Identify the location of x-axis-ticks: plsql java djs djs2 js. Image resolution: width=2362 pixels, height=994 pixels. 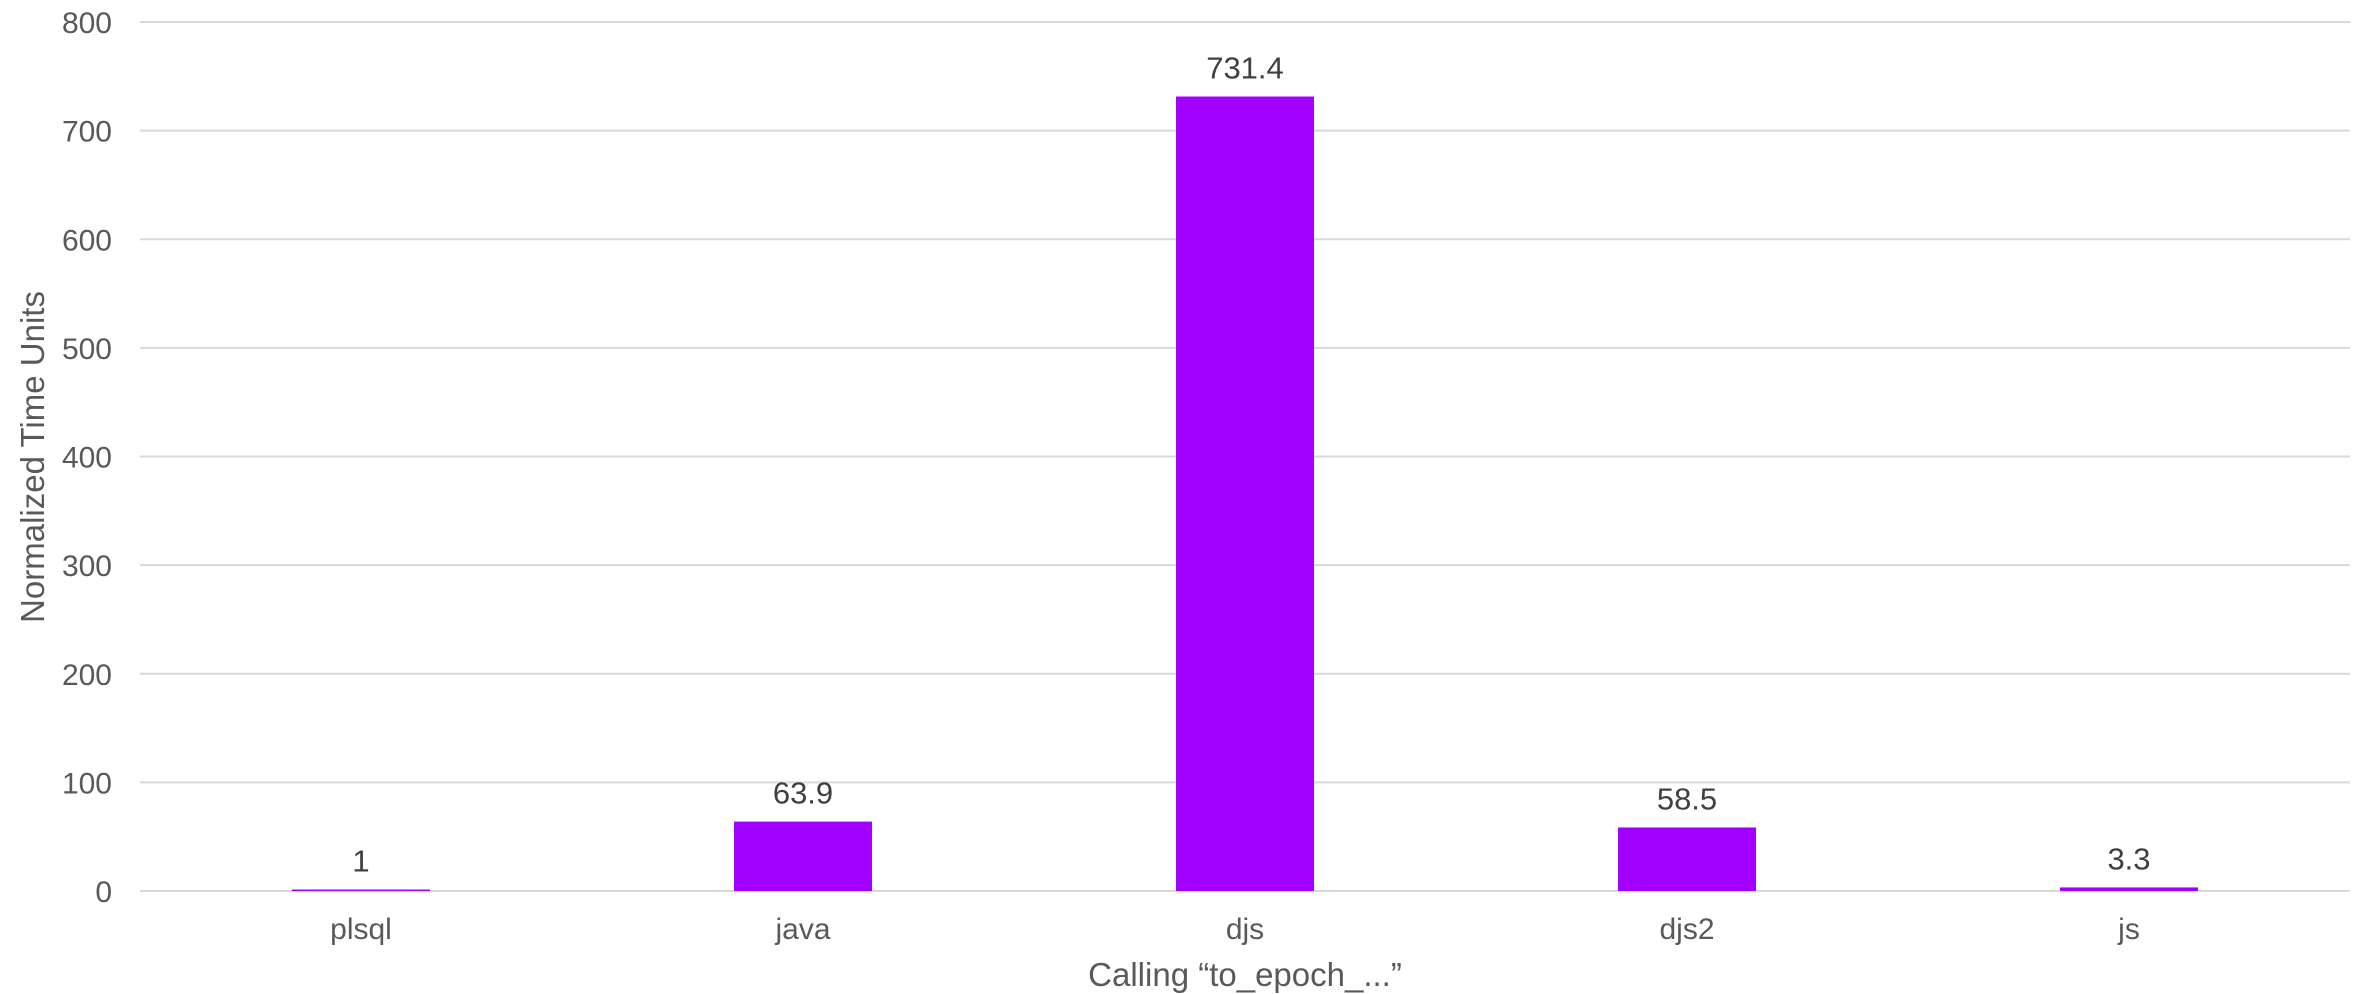
(1235, 929).